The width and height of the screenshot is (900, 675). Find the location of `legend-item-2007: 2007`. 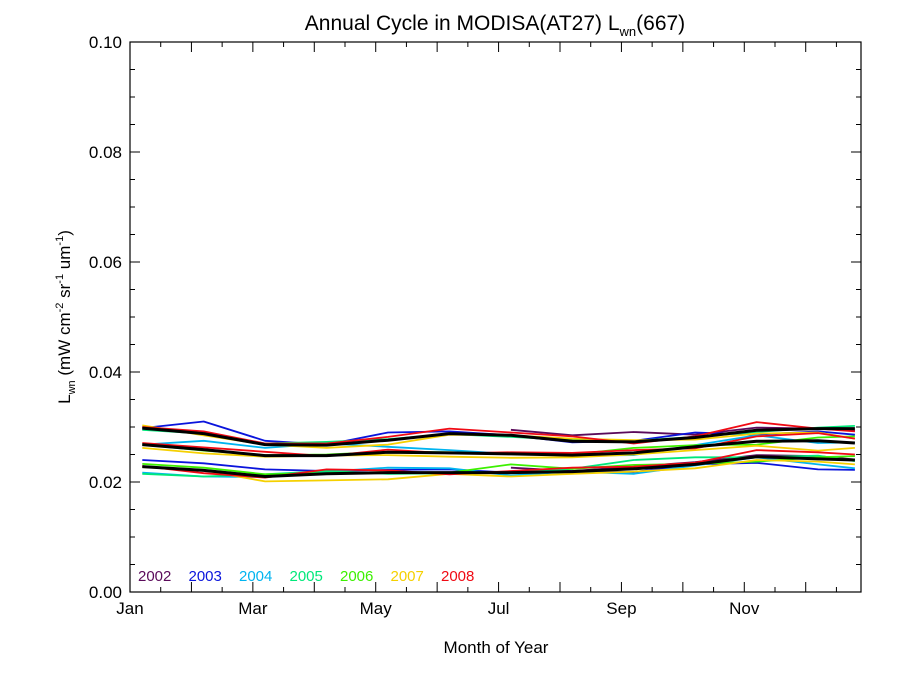

legend-item-2007: 2007 is located at coordinates (407, 576).